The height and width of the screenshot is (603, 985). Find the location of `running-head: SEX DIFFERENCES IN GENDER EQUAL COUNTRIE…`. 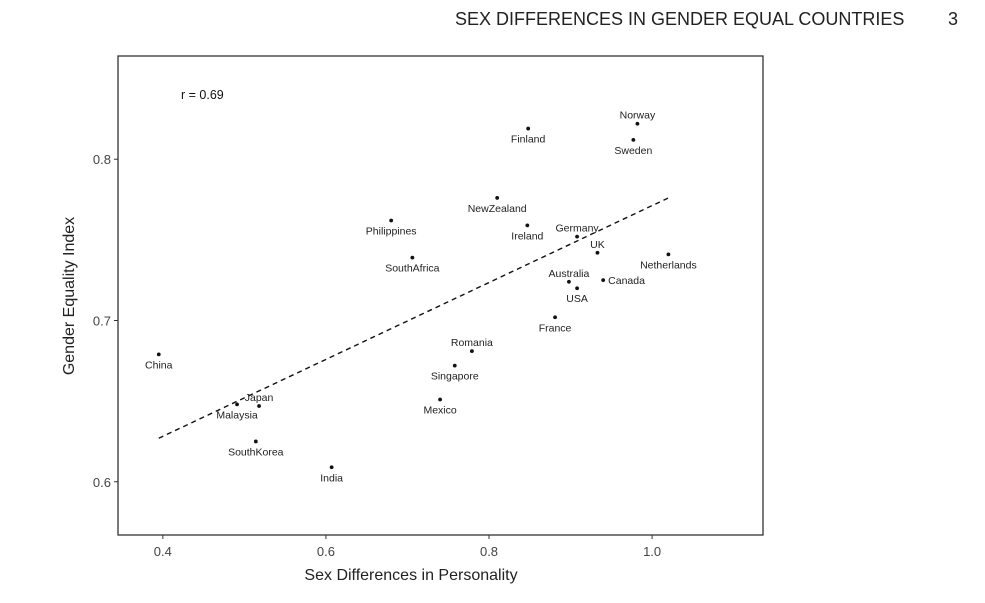

running-head: SEX DIFFERENCES IN GENDER EQUAL COUNTRIE… is located at coordinates (680, 19).